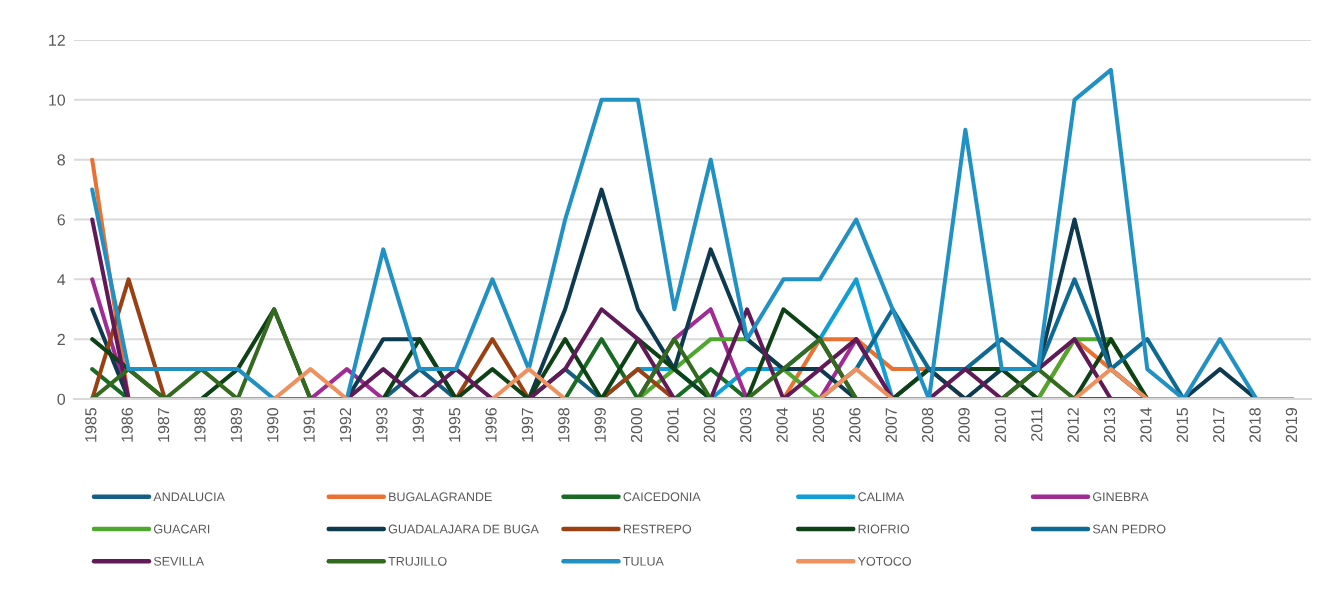 This screenshot has height=595, width=1327. What do you see at coordinates (91, 425) in the screenshot?
I see `x-tick-label: 1985` at bounding box center [91, 425].